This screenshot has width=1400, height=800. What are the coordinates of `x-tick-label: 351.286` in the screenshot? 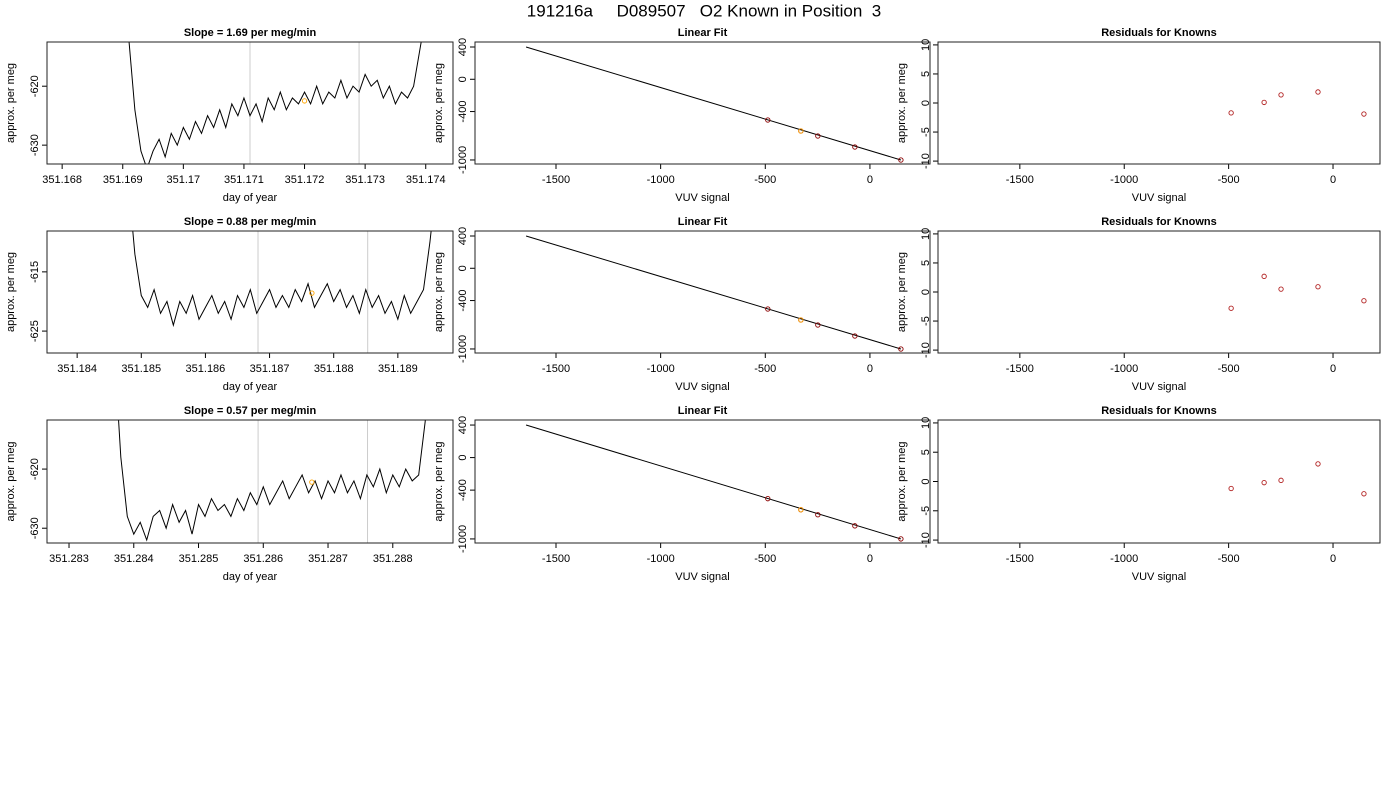 It's located at (263, 559).